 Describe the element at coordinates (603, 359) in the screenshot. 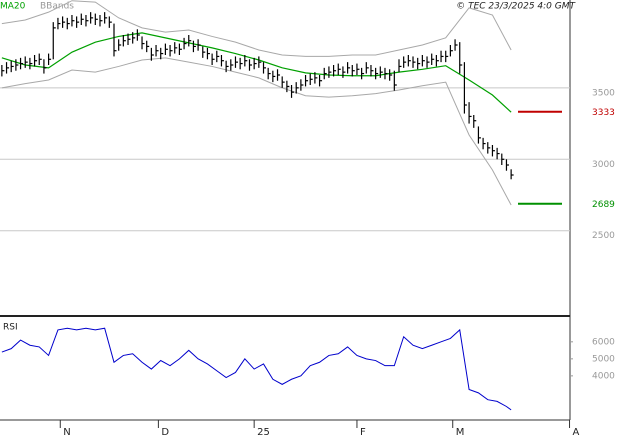

I see `y-tick-label: 5000` at that location.